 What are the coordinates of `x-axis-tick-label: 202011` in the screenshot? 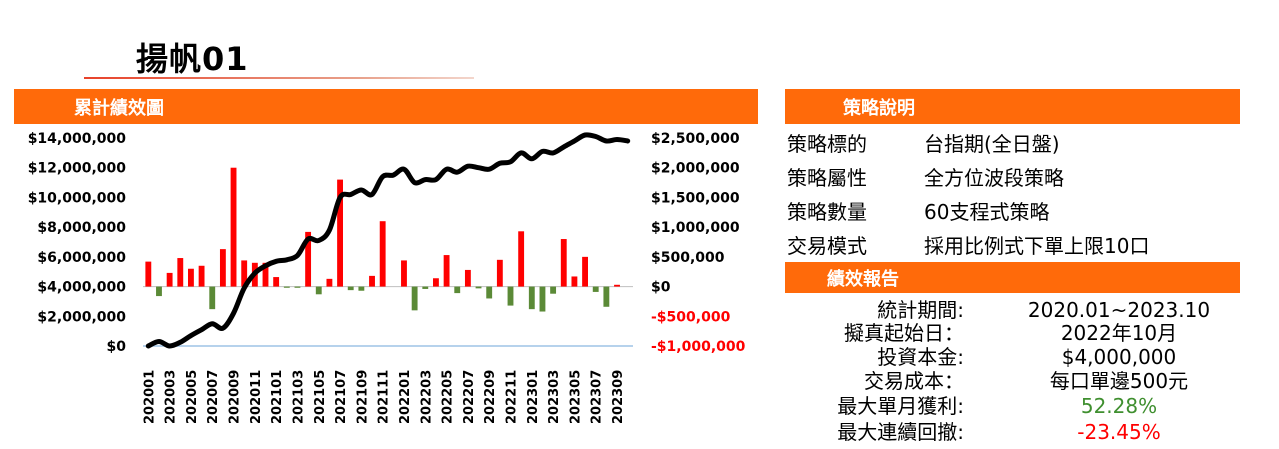 It's located at (256, 397).